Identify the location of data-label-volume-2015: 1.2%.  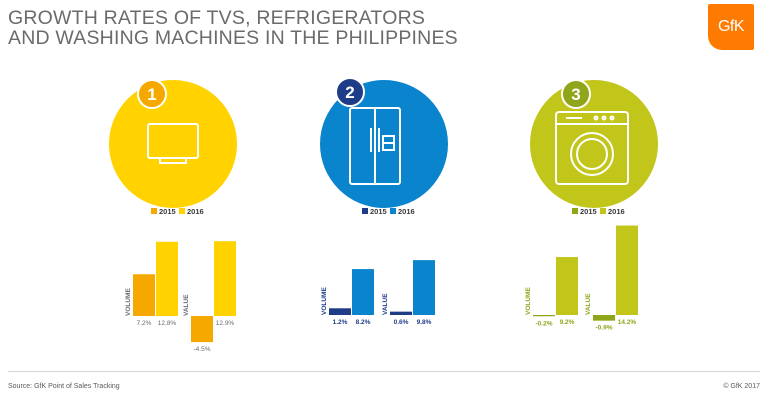
(340, 322).